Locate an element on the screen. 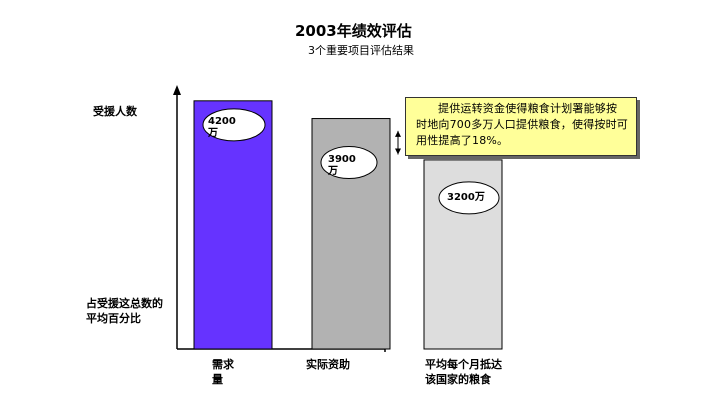  category-label-3: 平均每个月抵达该国家的粮食 is located at coordinates (463, 372).